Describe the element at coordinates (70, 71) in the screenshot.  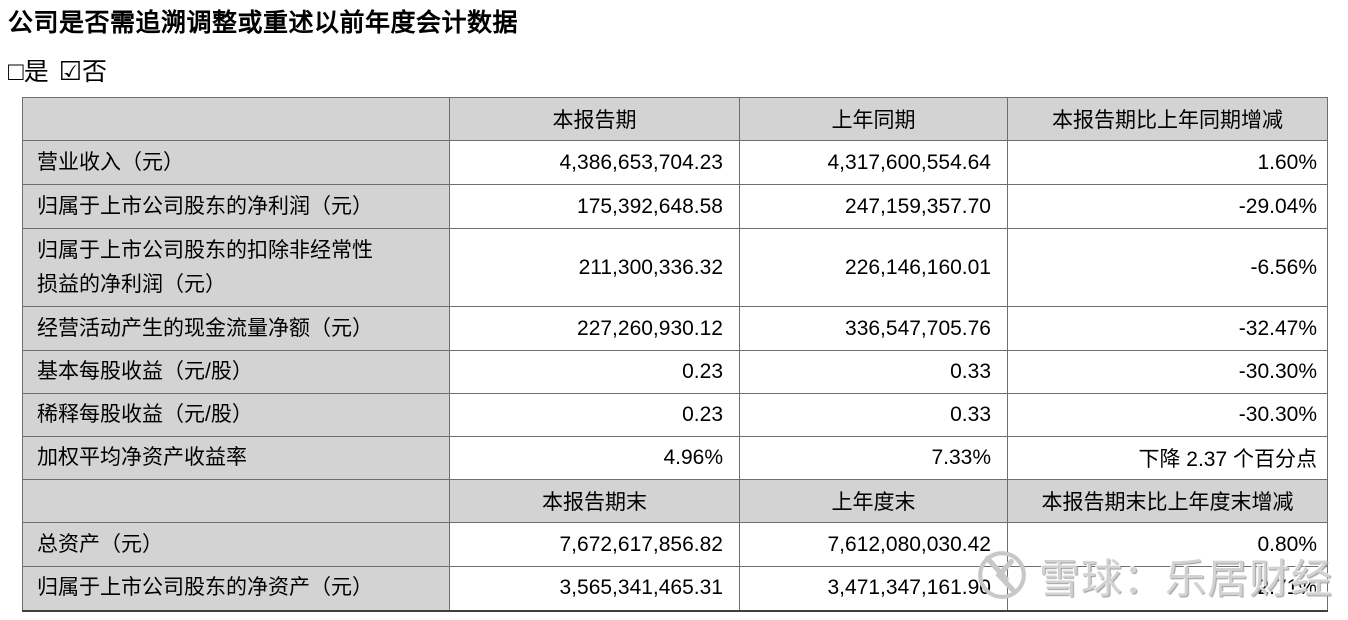
I see `checkbox-checked-icon: ☑` at that location.